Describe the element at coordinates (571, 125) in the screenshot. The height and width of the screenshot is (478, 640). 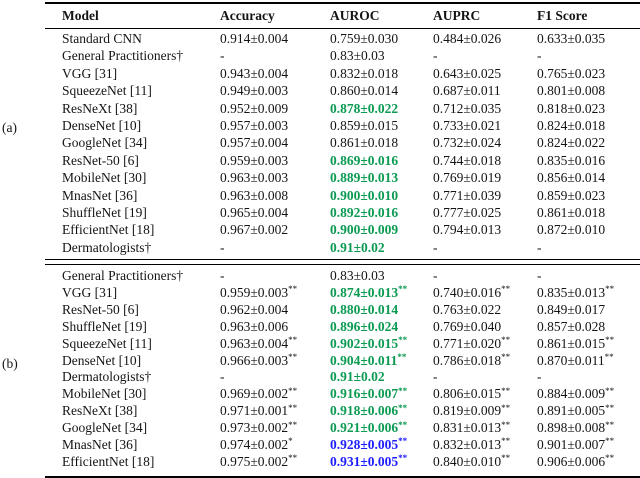
I see `cell-f1: 0.824±0.018` at that location.